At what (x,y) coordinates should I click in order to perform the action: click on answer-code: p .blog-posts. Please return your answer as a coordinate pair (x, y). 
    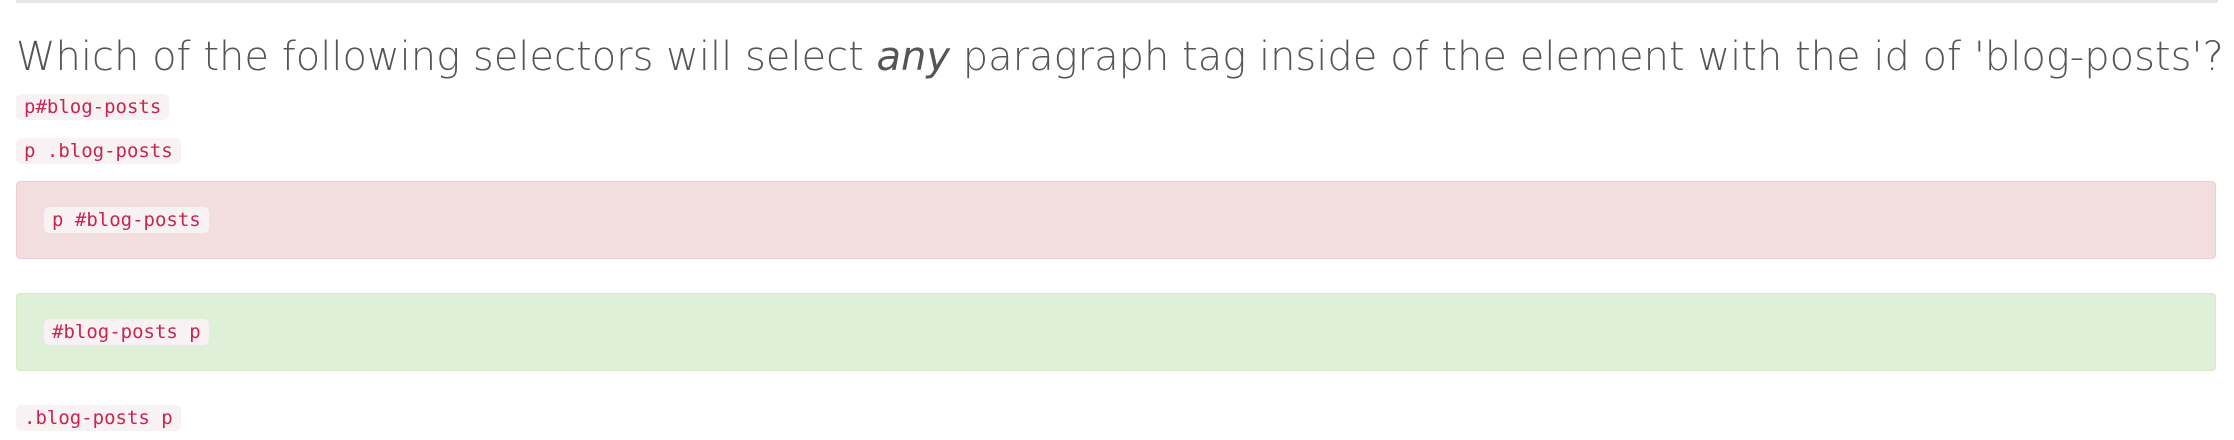
    Looking at the image, I should click on (98, 151).